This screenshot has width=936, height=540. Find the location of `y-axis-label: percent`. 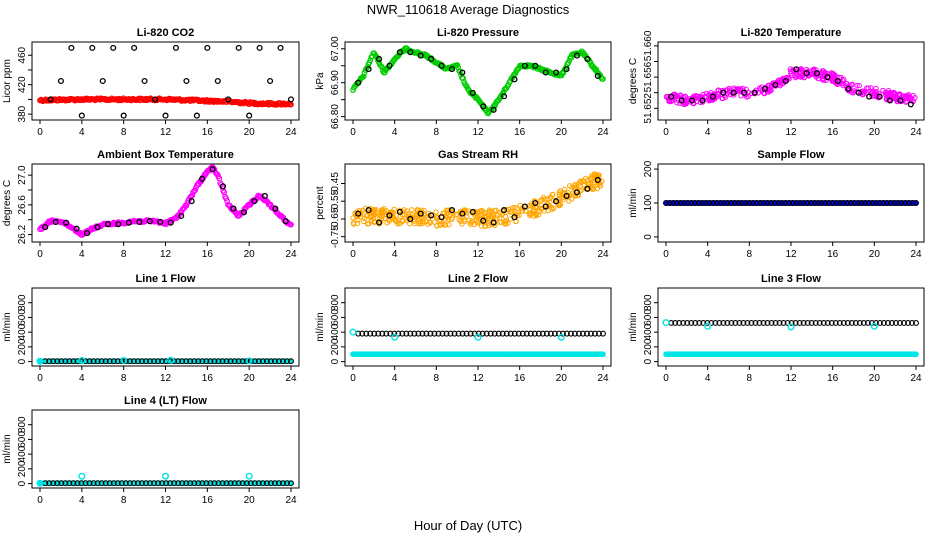

y-axis-label: percent is located at coordinates (320, 203).